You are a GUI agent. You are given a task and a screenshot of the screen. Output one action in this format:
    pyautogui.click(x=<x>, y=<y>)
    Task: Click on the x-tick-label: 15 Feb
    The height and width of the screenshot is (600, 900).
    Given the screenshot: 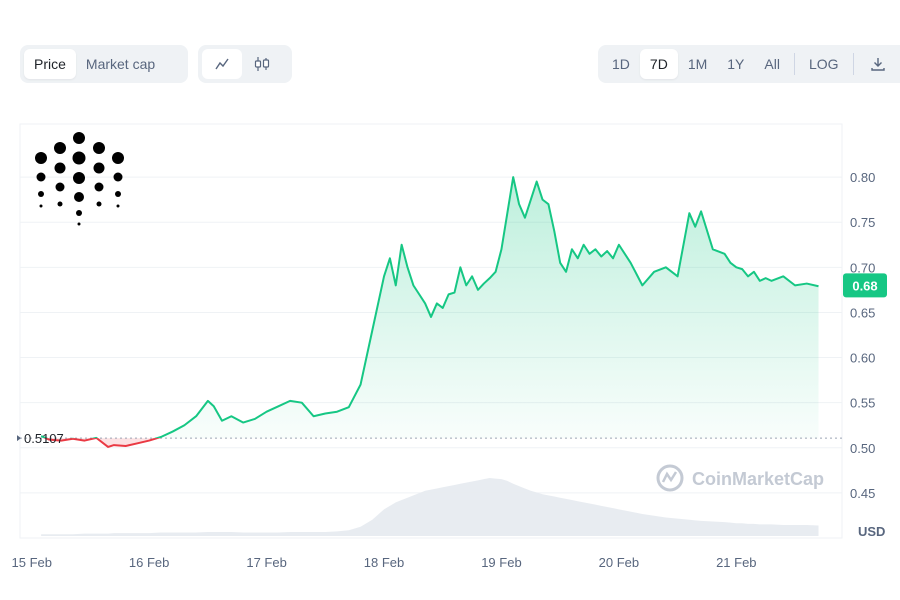 What is the action you would take?
    pyautogui.click(x=32, y=562)
    